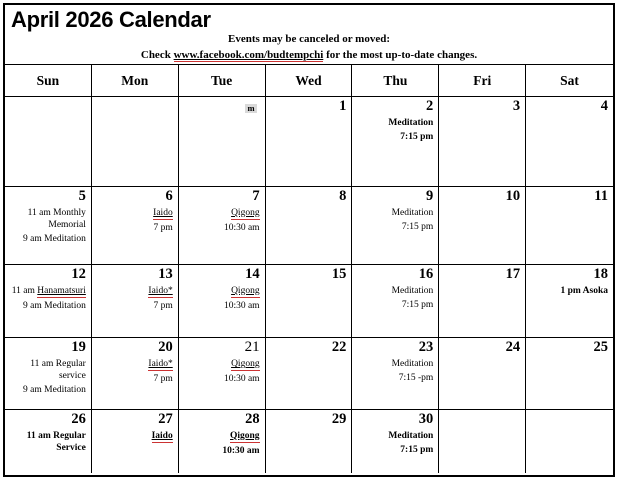  I want to click on day-cell-8: 8, so click(309, 226).